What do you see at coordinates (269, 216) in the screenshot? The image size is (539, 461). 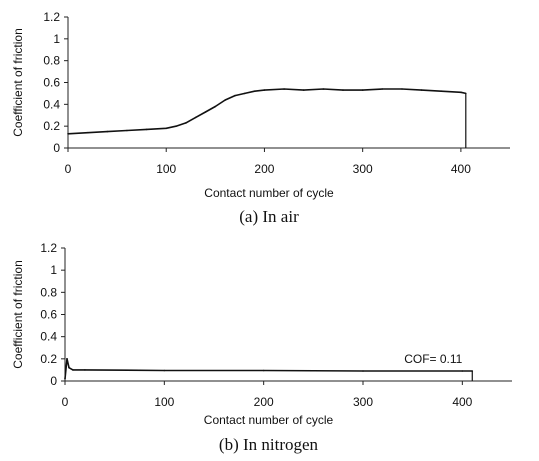 I see `figure-caption: (a) In air` at bounding box center [269, 216].